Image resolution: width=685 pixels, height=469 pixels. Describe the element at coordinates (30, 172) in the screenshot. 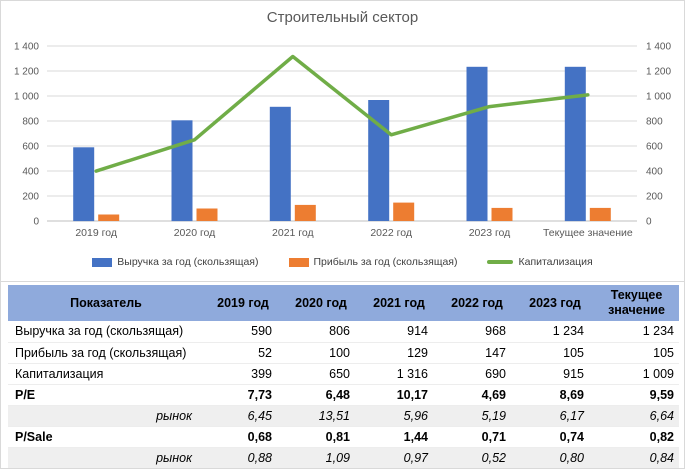

I see `y-axis-tick-left: 400` at that location.